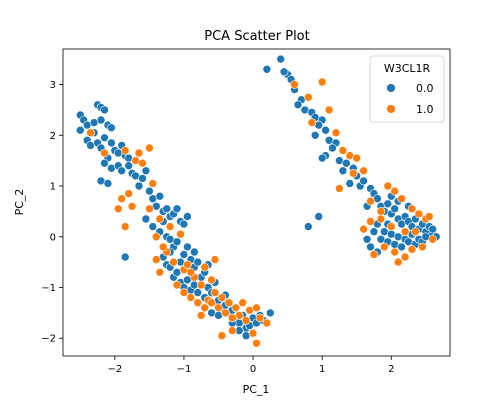 Image resolution: width=500 pixels, height=400 pixels. I want to click on y-tick-label-4: 2, so click(53, 136).